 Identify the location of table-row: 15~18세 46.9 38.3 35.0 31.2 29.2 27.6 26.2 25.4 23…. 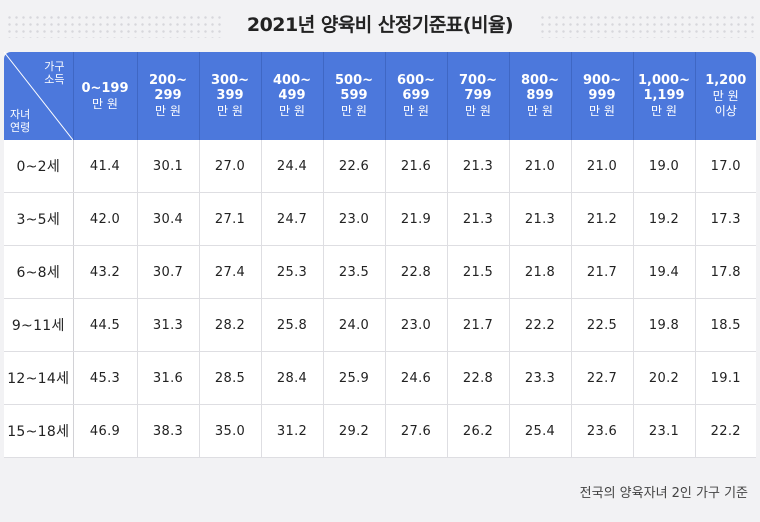
(380, 431).